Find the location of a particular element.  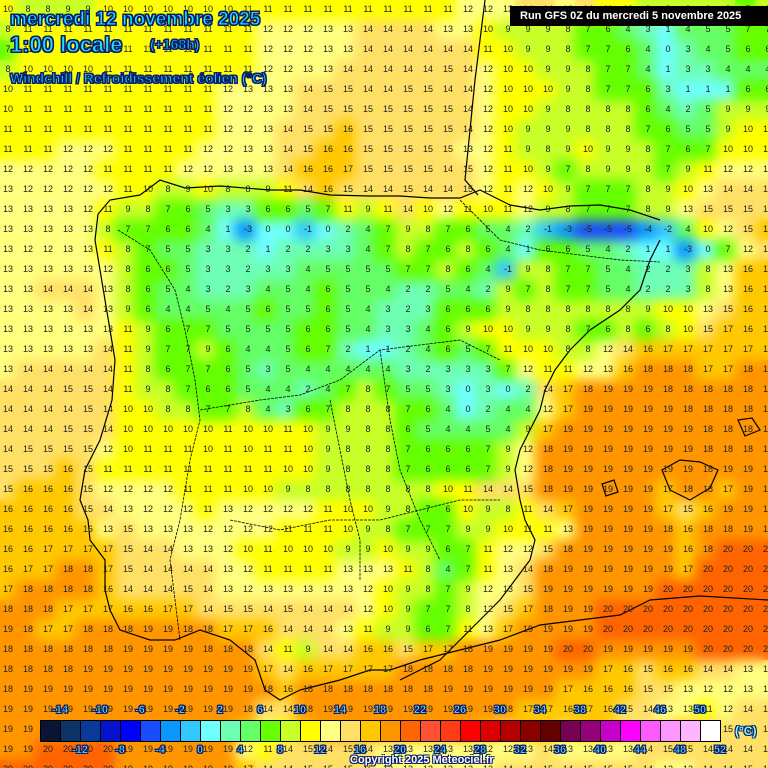

grid-value: -2 is located at coordinates (667, 229).